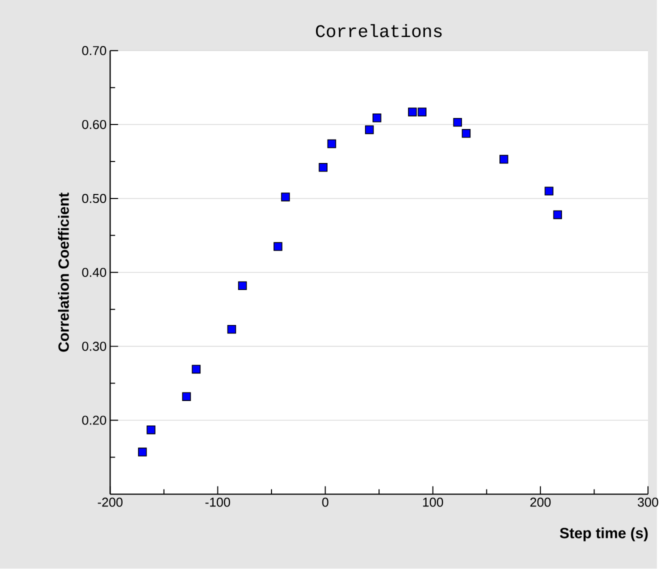 This screenshot has width=662, height=569. Describe the element at coordinates (110, 502) in the screenshot. I see `x-tick-label: -200` at that location.